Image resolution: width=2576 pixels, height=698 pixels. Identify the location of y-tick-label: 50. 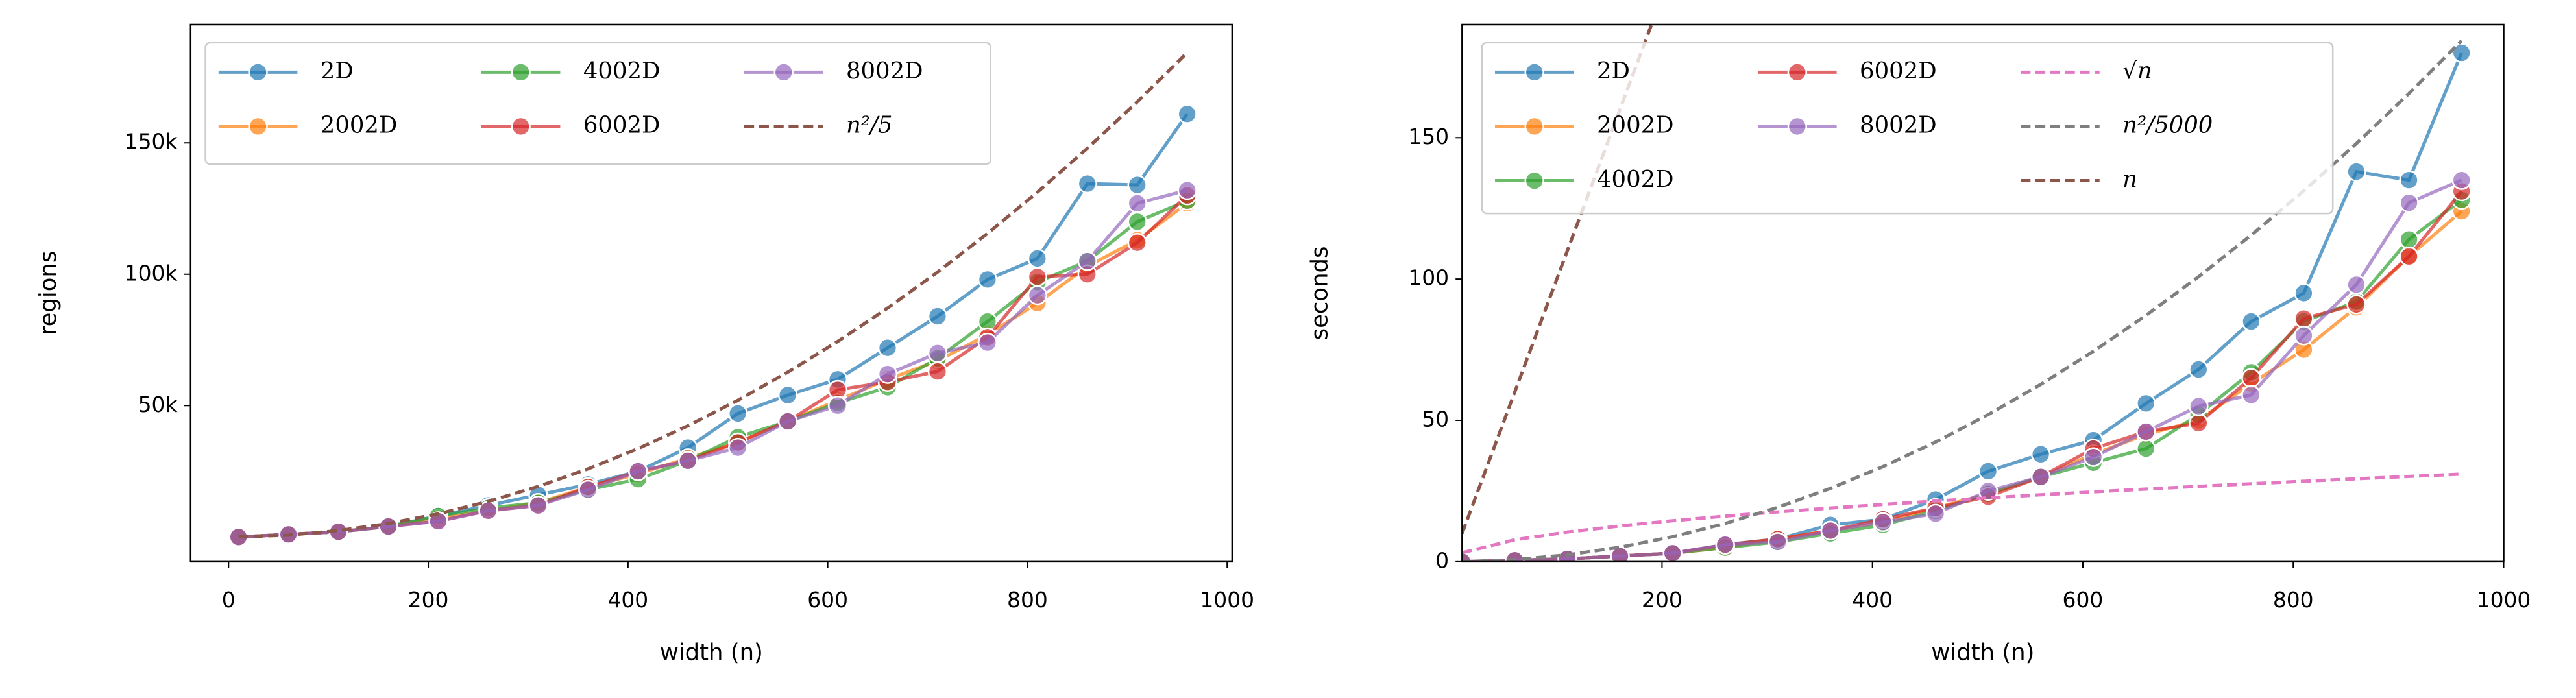
(1435, 418).